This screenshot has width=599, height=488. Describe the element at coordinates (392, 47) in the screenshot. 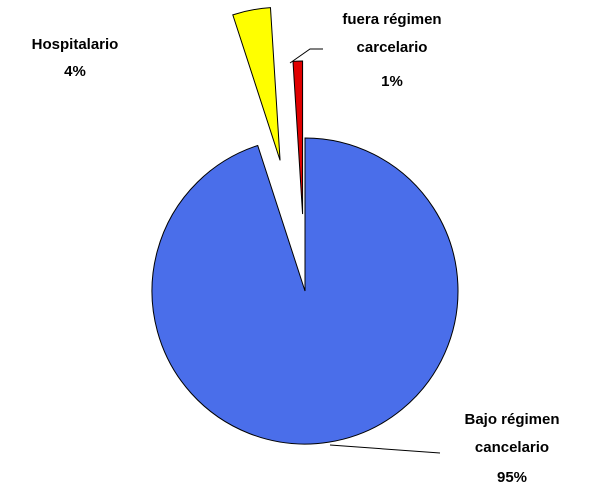

I see `label-line: carcelario` at that location.